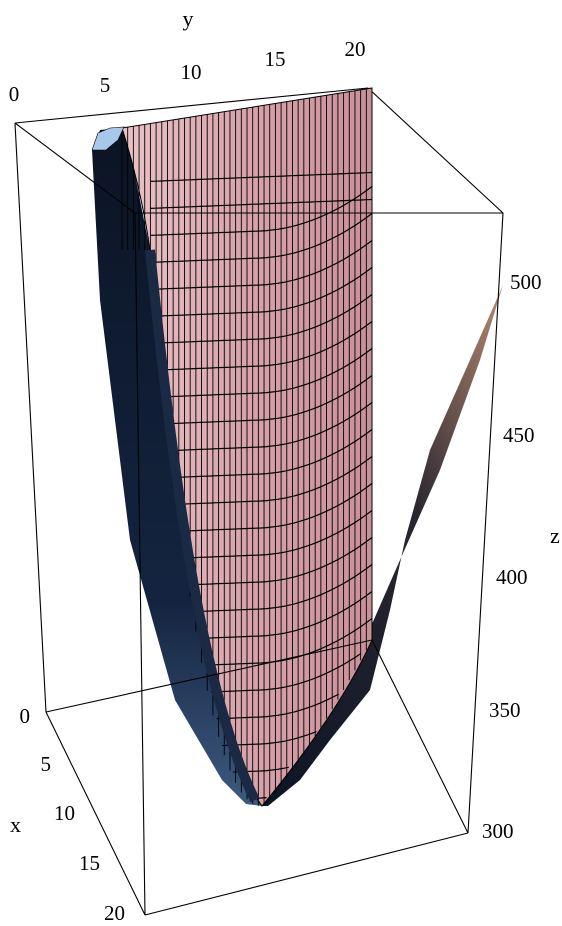 Image resolution: width=562 pixels, height=926 pixels. Describe the element at coordinates (89, 863) in the screenshot. I see `x-tick-label: 15` at that location.